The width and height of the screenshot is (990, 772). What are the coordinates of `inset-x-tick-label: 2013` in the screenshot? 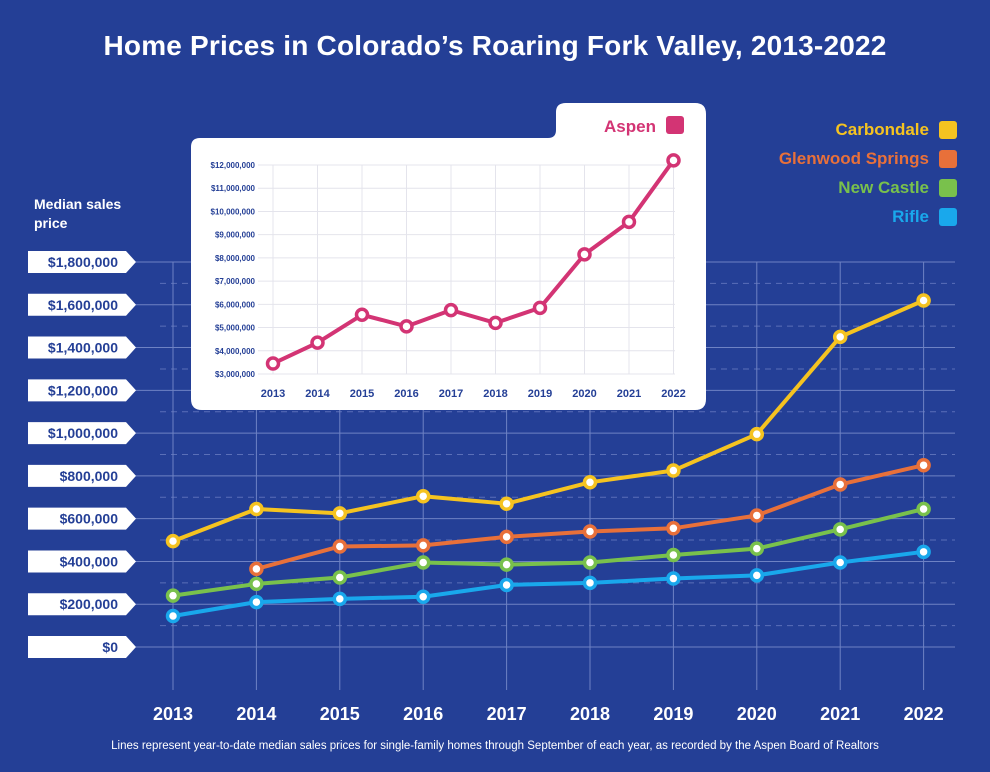 It's located at (273, 394).